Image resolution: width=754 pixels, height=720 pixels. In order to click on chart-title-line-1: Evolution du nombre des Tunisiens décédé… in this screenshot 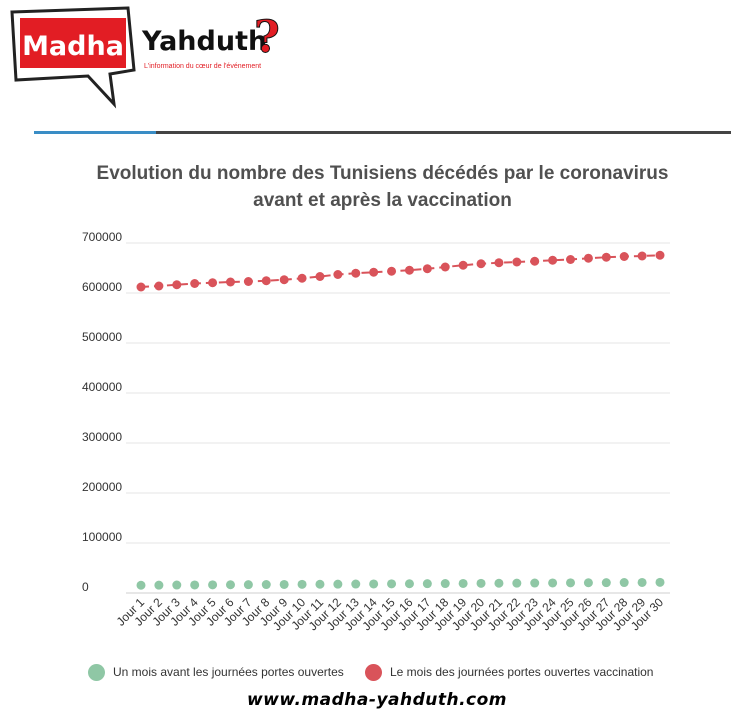, I will do `click(382, 173)`.